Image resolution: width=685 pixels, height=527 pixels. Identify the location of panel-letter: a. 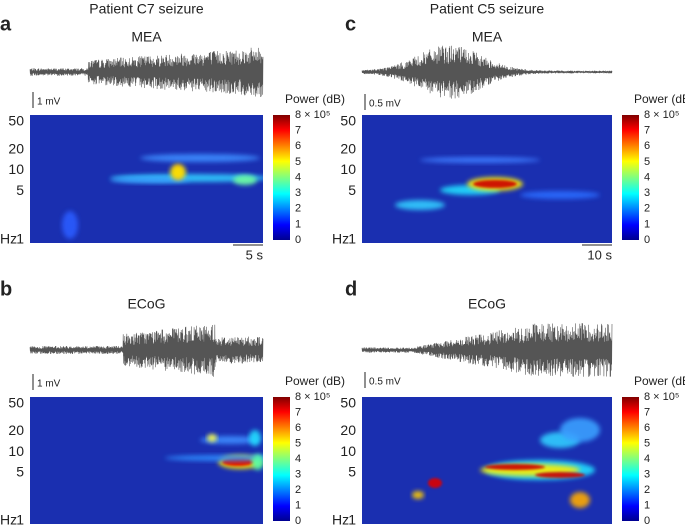
(6, 24).